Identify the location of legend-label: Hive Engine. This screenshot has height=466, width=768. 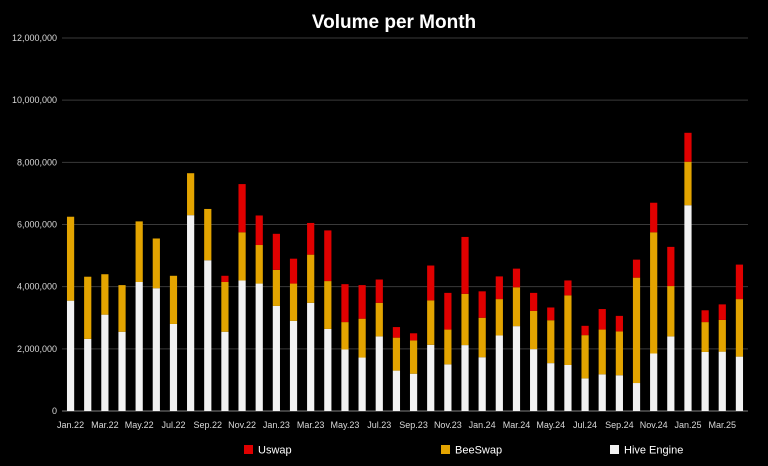
(653, 451).